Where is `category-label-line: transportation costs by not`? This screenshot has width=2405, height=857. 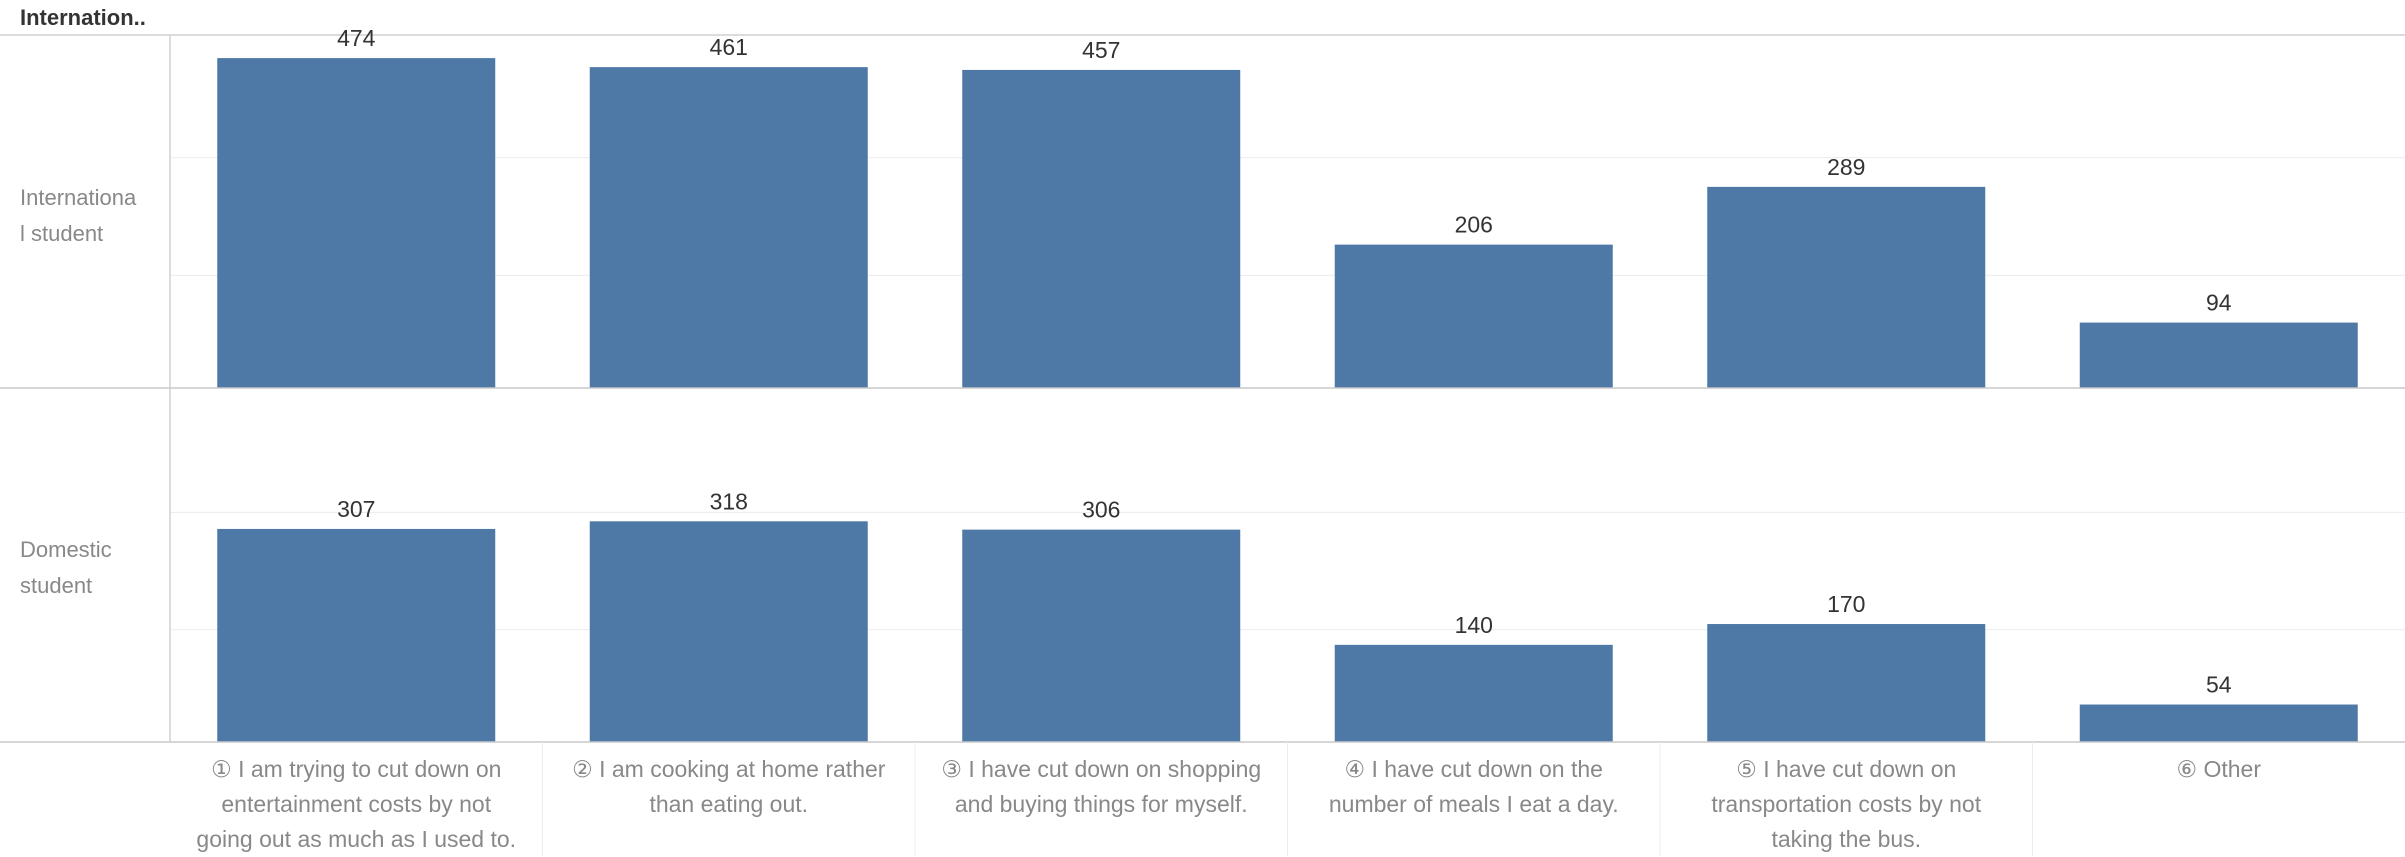 category-label-line: transportation costs by not is located at coordinates (1846, 804).